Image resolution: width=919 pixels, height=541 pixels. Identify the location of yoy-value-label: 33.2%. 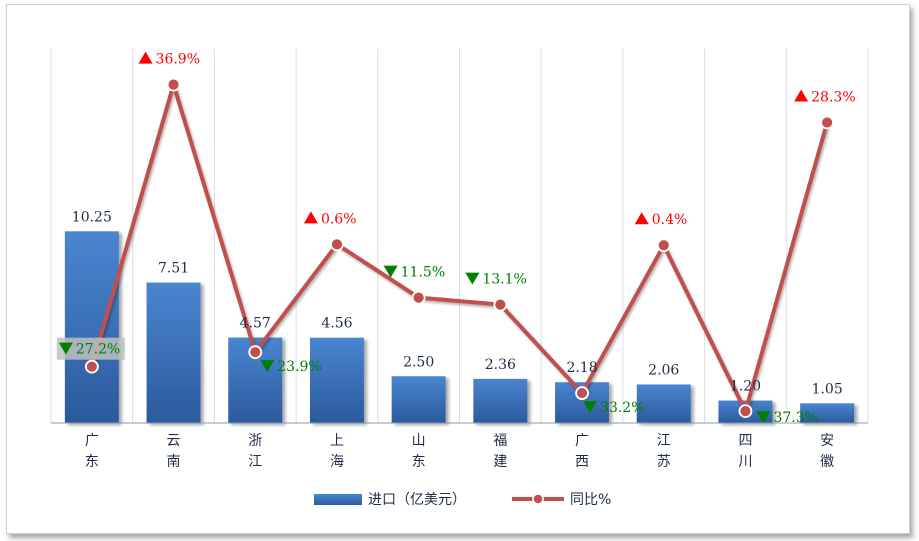
(622, 408).